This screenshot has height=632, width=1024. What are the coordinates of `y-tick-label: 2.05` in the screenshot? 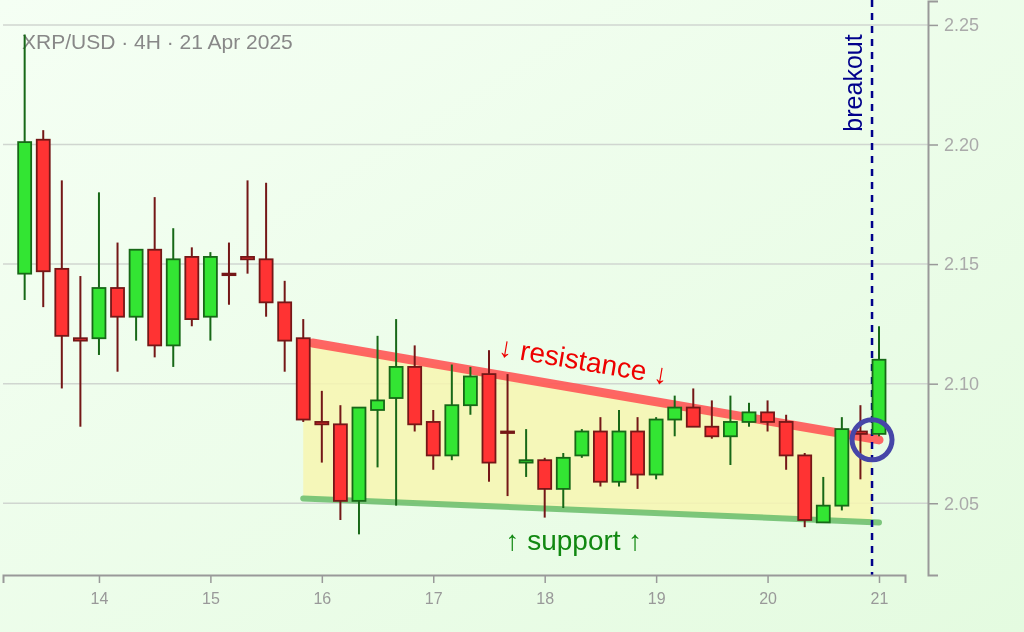 It's located at (962, 503).